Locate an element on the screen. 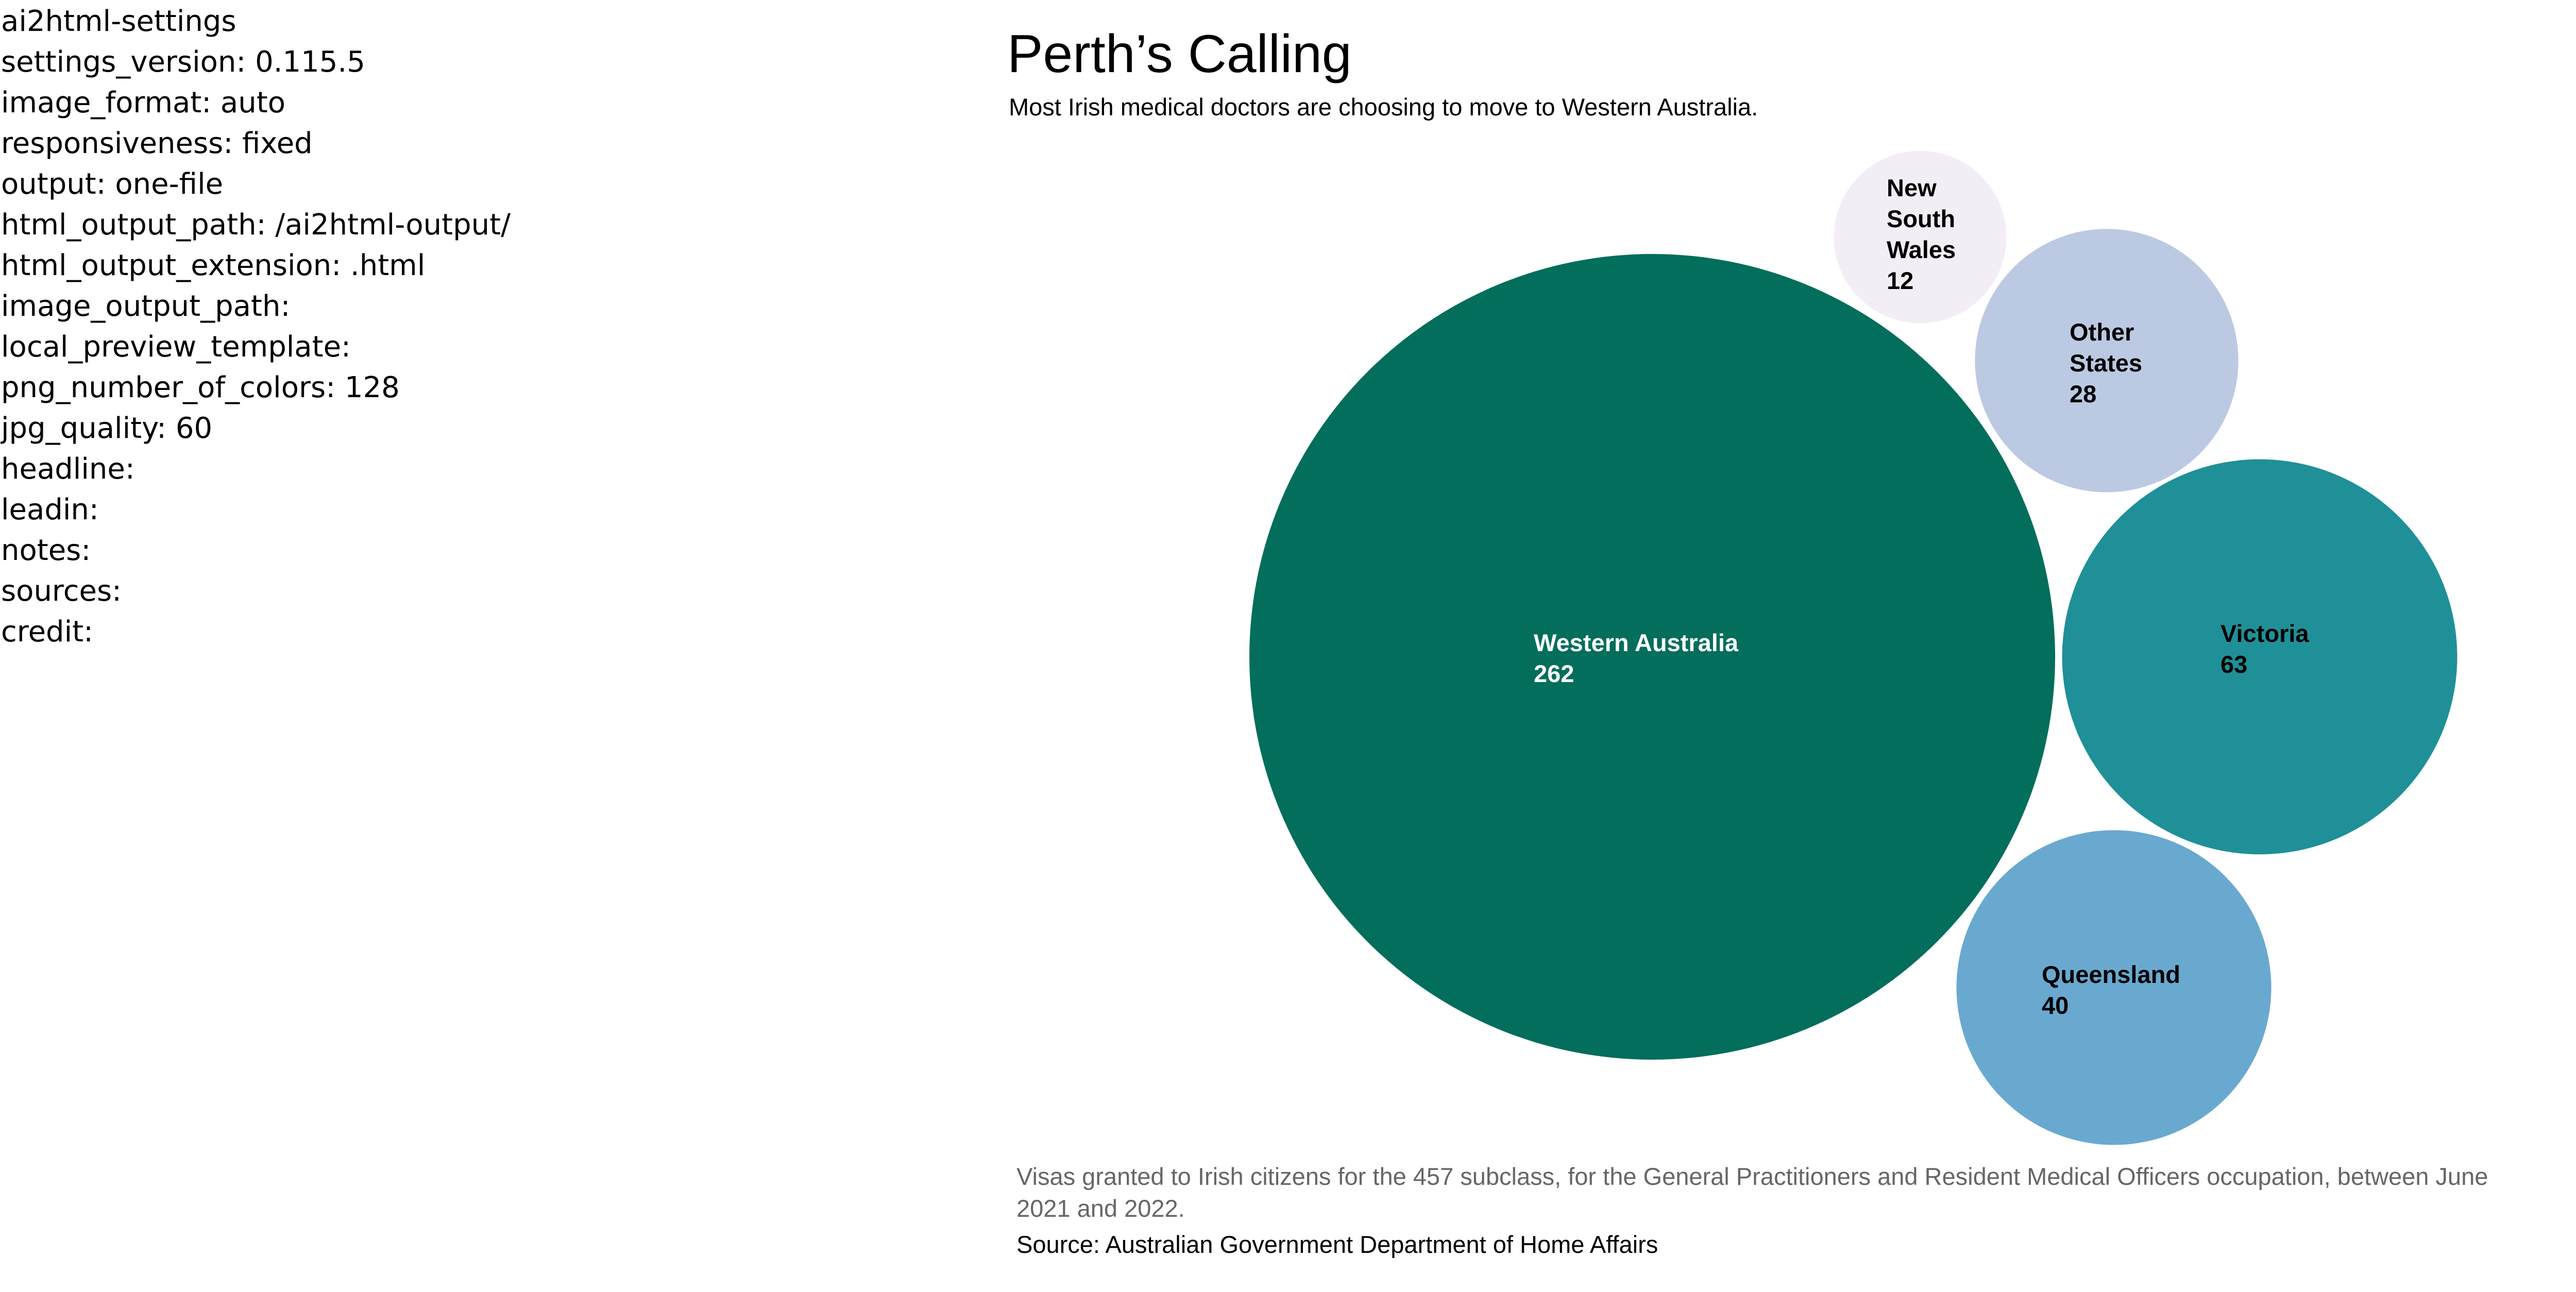 Image resolution: width=2576 pixels, height=1292 pixels. settings-line: image_output_path: is located at coordinates (146, 306).